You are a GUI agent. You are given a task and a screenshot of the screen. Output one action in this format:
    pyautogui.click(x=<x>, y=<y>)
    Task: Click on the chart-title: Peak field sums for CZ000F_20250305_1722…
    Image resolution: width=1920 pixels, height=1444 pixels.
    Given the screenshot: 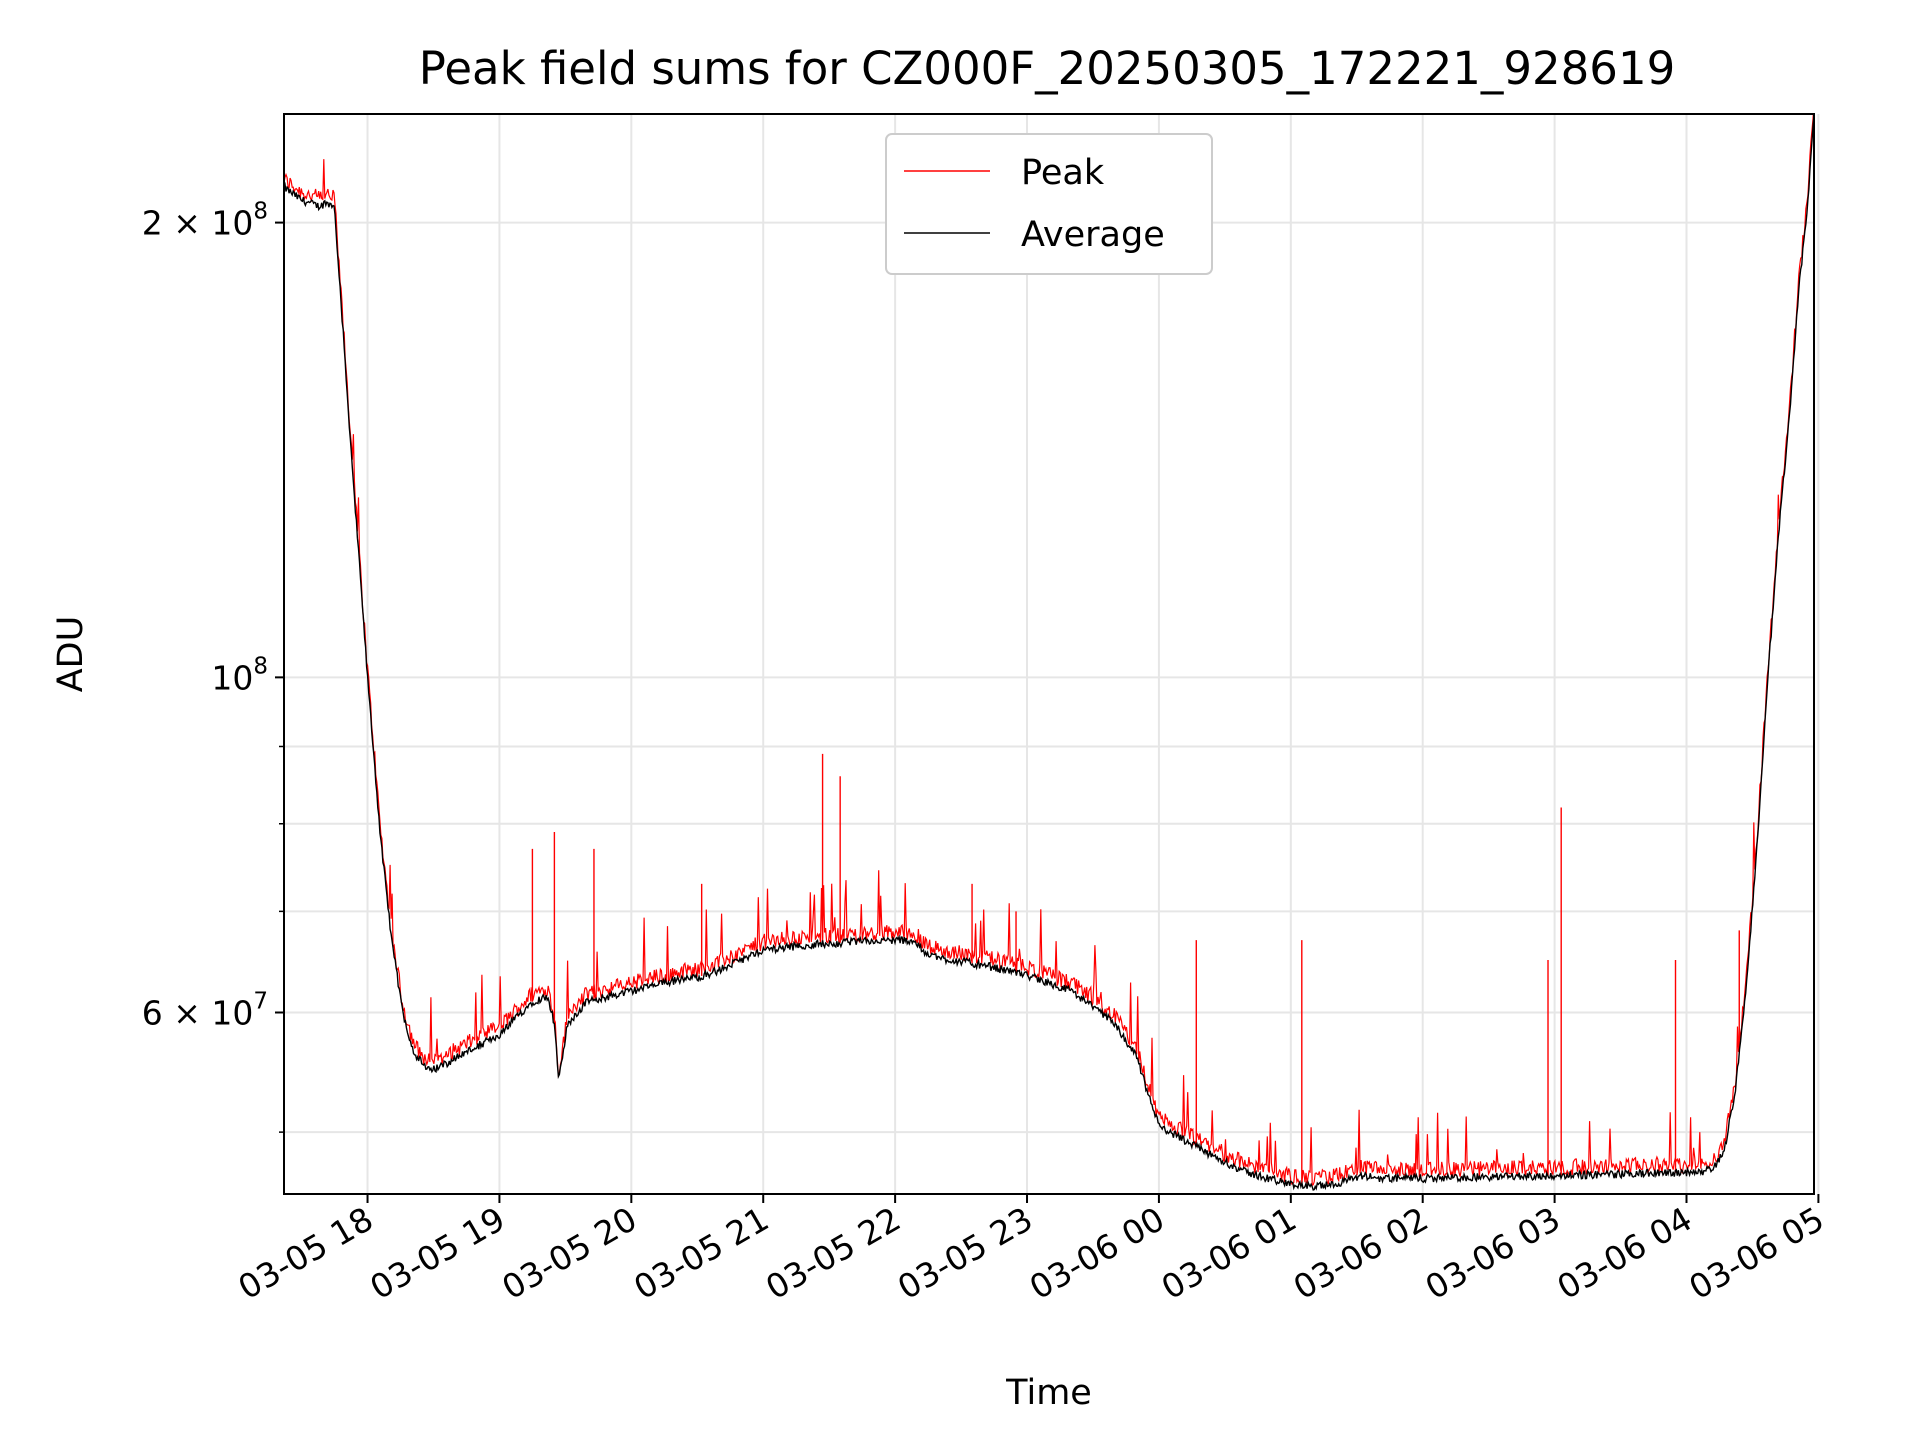 What is the action you would take?
    pyautogui.click(x=1047, y=68)
    